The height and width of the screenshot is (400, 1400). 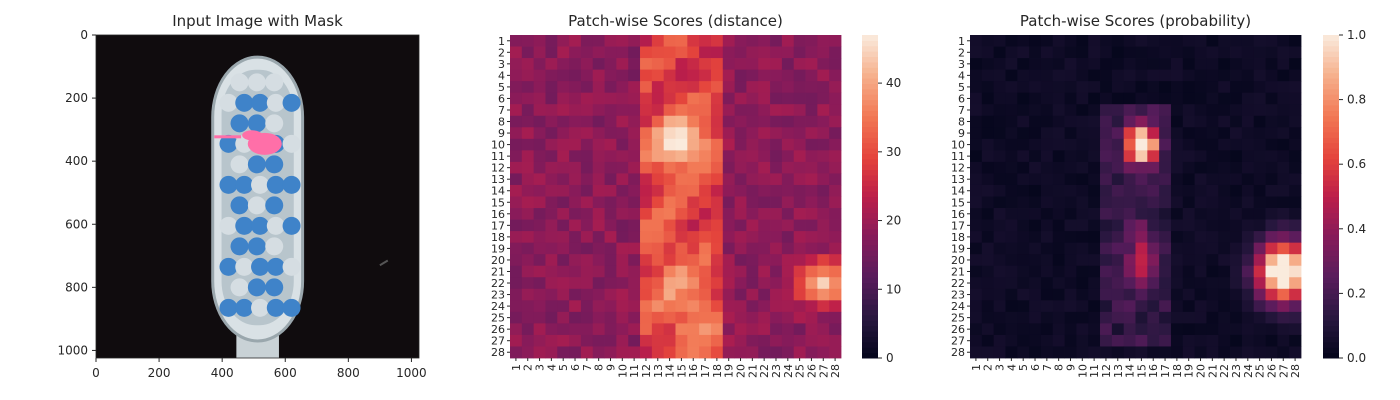 I want to click on white-bristle-tuft, so click(x=239, y=164).